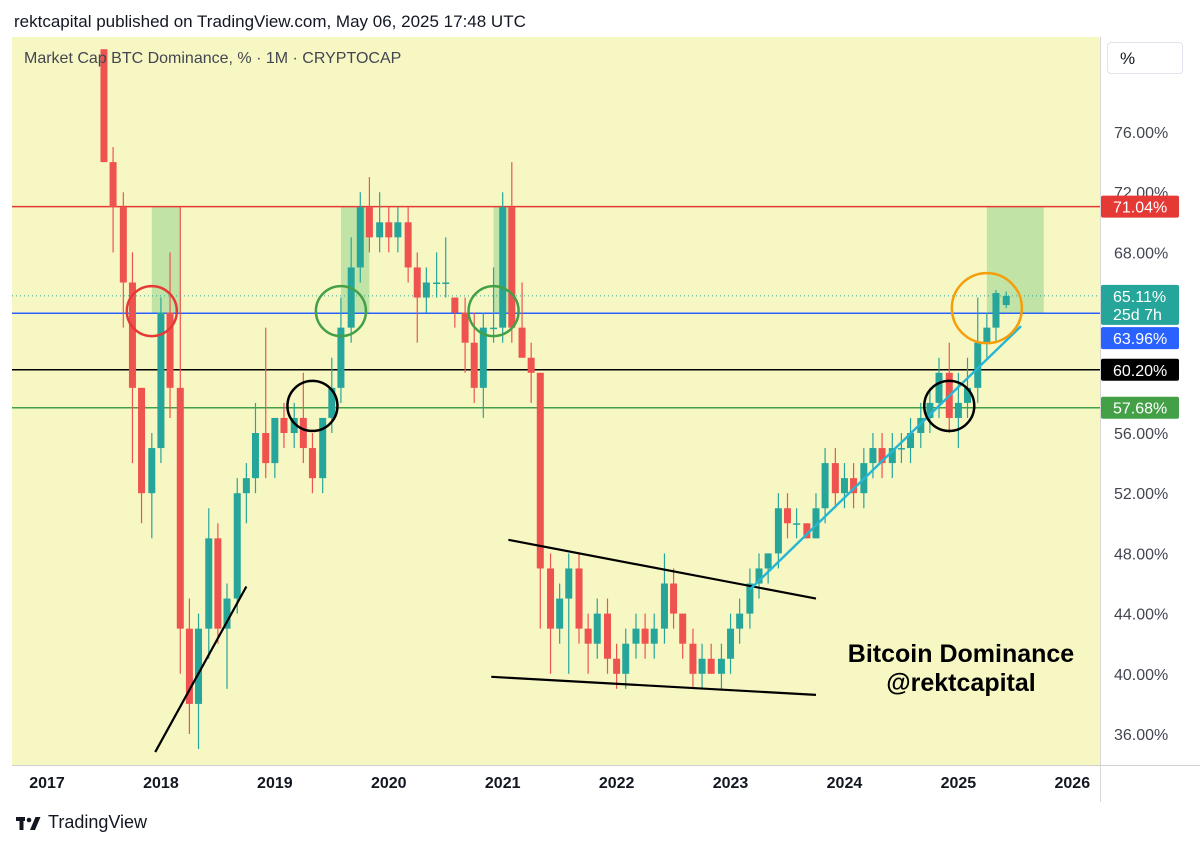 The width and height of the screenshot is (1200, 847). What do you see at coordinates (597, 260) in the screenshot?
I see `resistance-zones` at bounding box center [597, 260].